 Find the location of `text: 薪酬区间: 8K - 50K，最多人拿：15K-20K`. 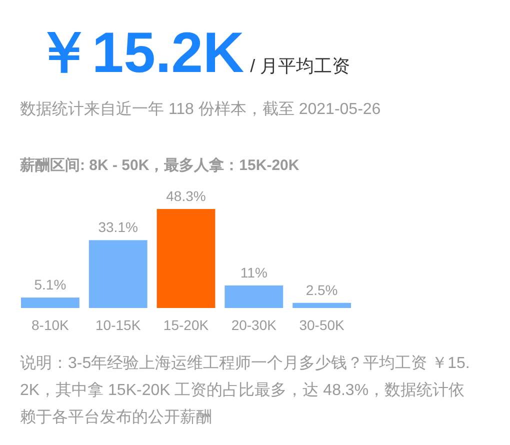

text: 薪酬区间: 8K - 50K，最多人拿：15K-20K is located at coordinates (159, 165).